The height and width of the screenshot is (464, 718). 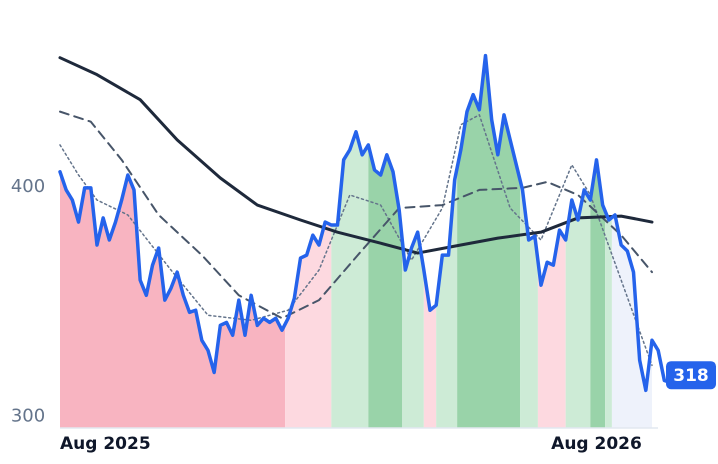 I want to click on y-tick-label: 300, so click(x=28, y=416).